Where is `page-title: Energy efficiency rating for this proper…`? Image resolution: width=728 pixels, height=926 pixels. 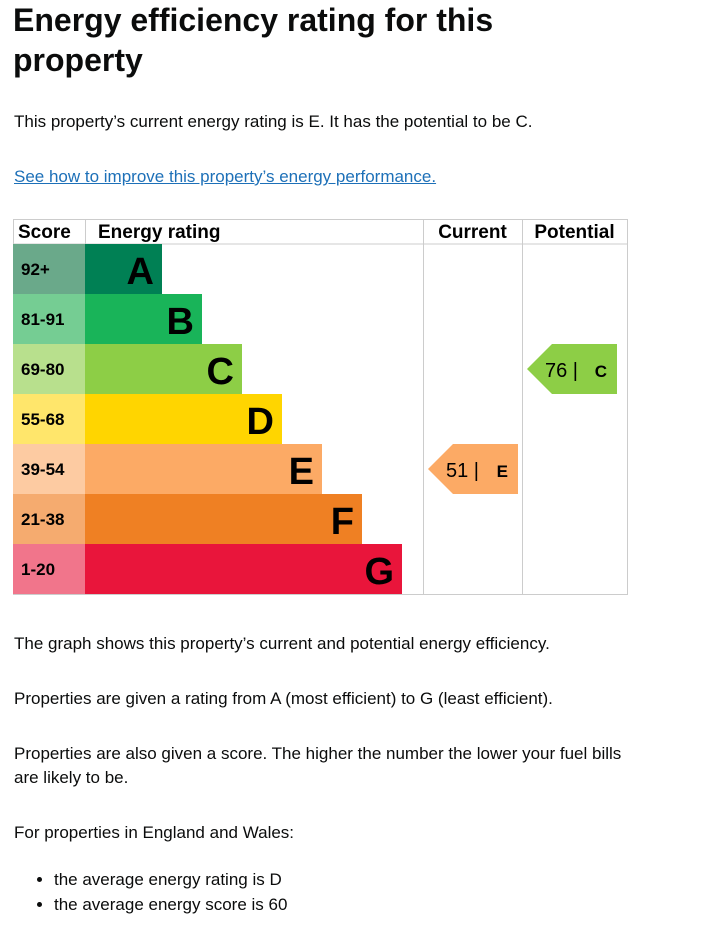 page-title: Energy efficiency rating for this proper… is located at coordinates (253, 40).